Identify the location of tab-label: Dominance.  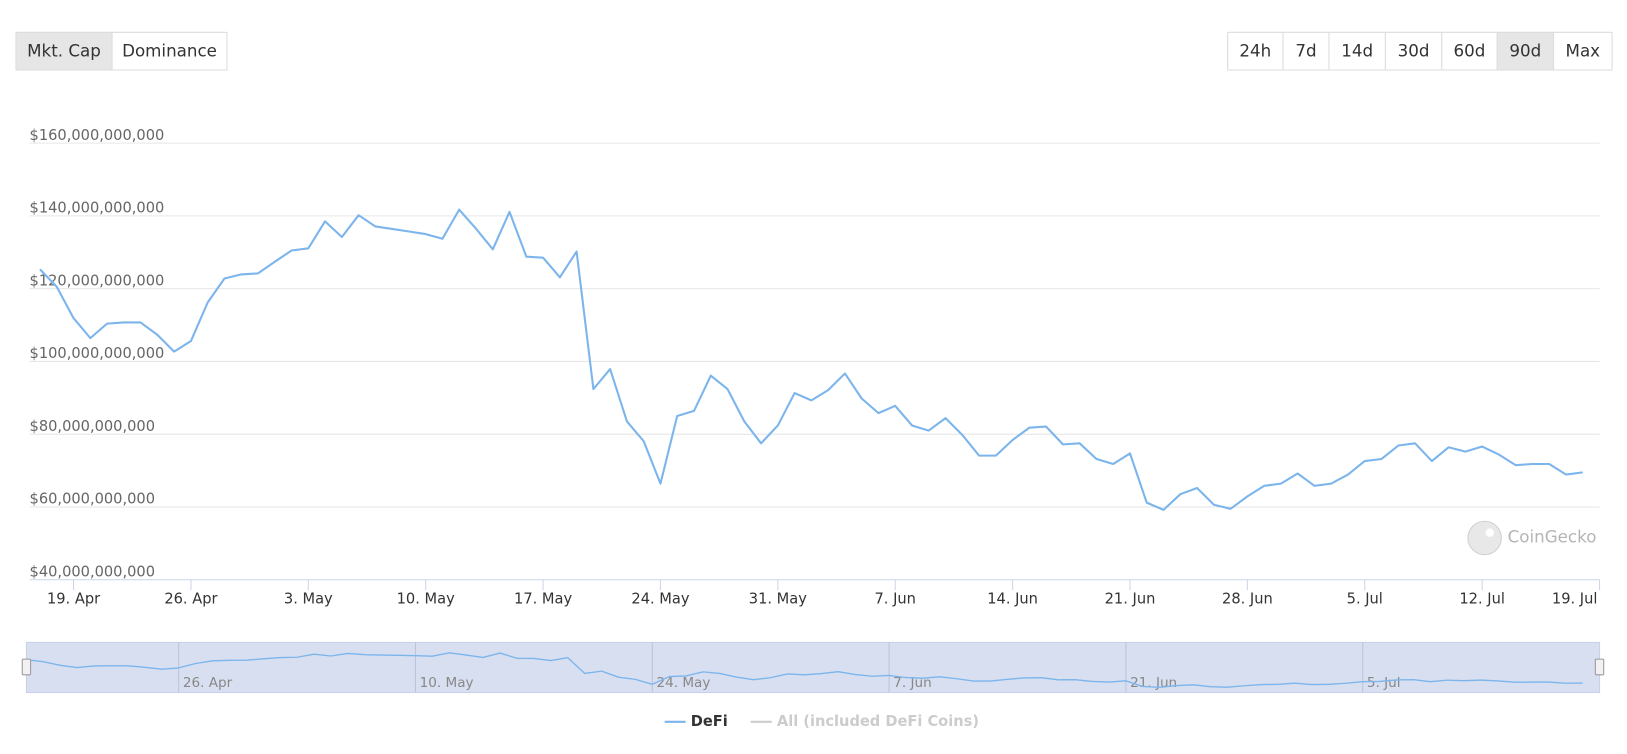
(169, 51).